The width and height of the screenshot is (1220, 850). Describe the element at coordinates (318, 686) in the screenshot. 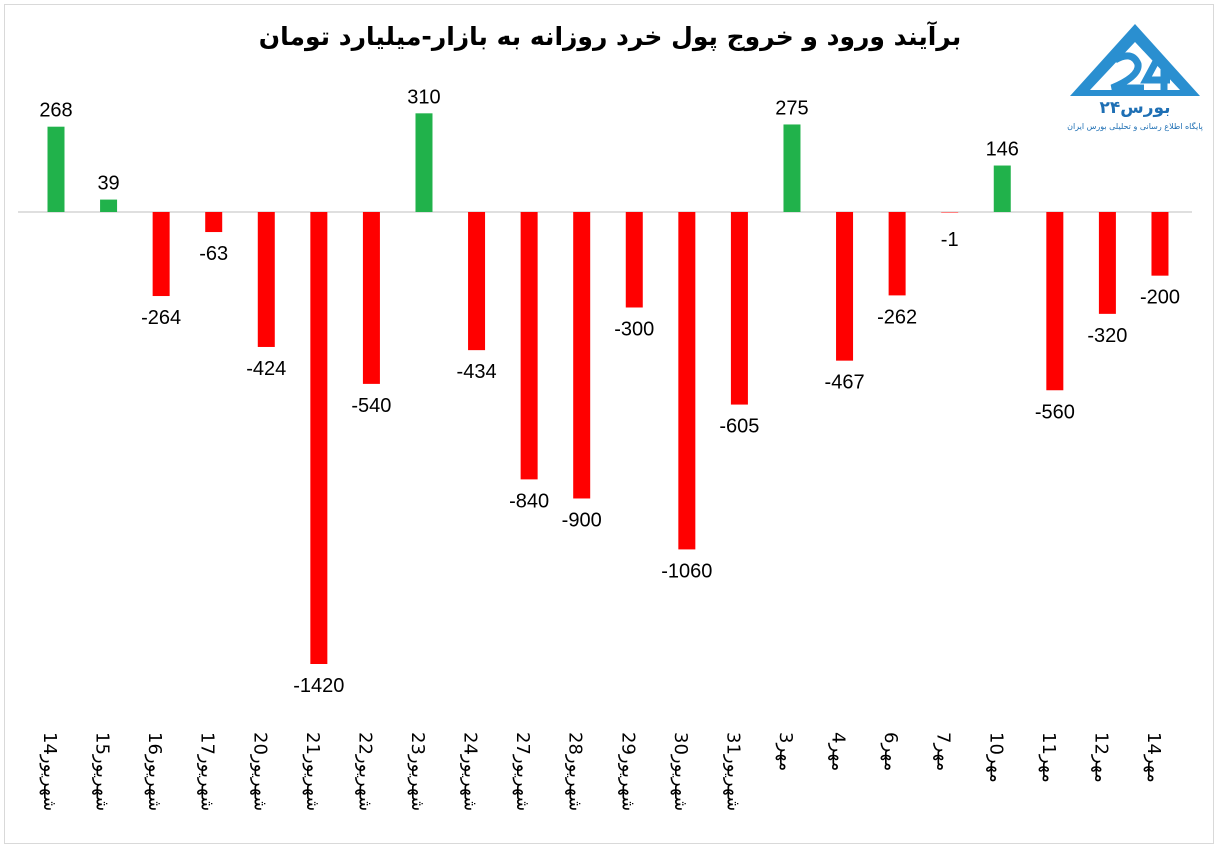

I see `data-label-5: -1420` at that location.